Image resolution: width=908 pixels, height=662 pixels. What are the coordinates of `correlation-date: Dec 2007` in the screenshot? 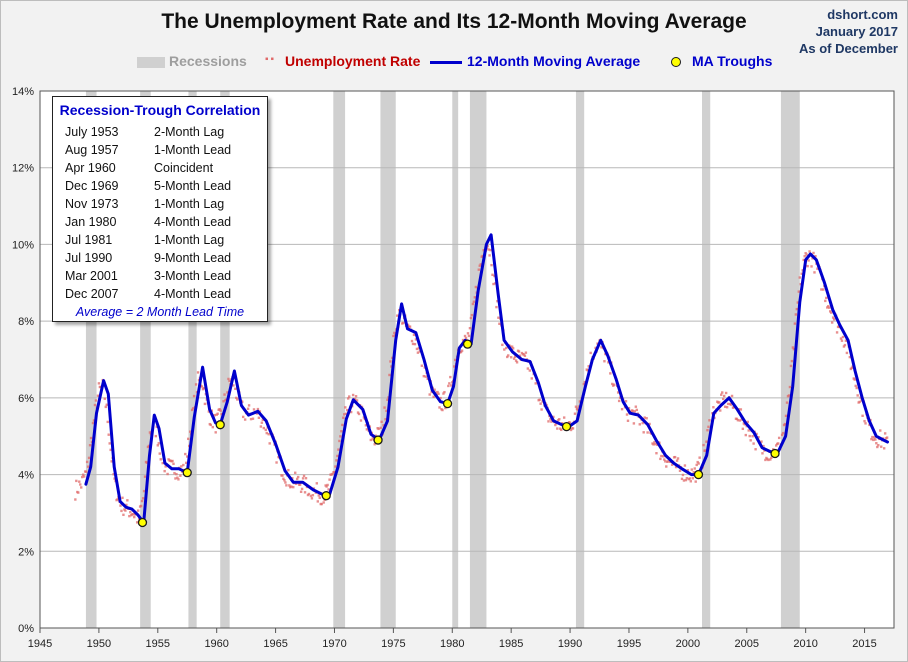 It's located at (92, 294).